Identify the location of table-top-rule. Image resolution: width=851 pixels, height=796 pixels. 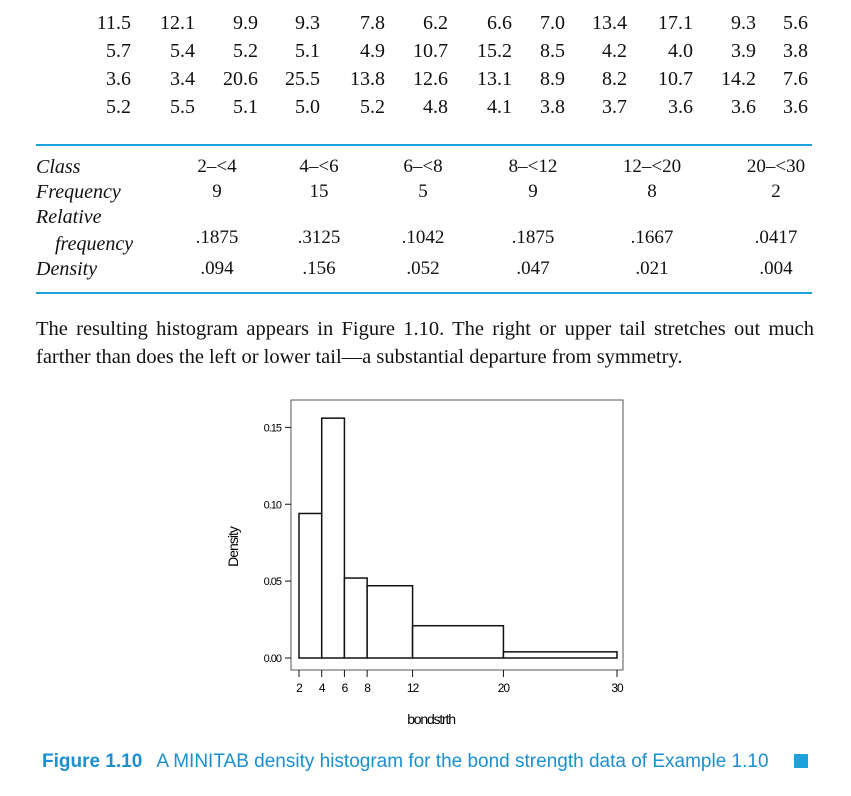
(424, 145).